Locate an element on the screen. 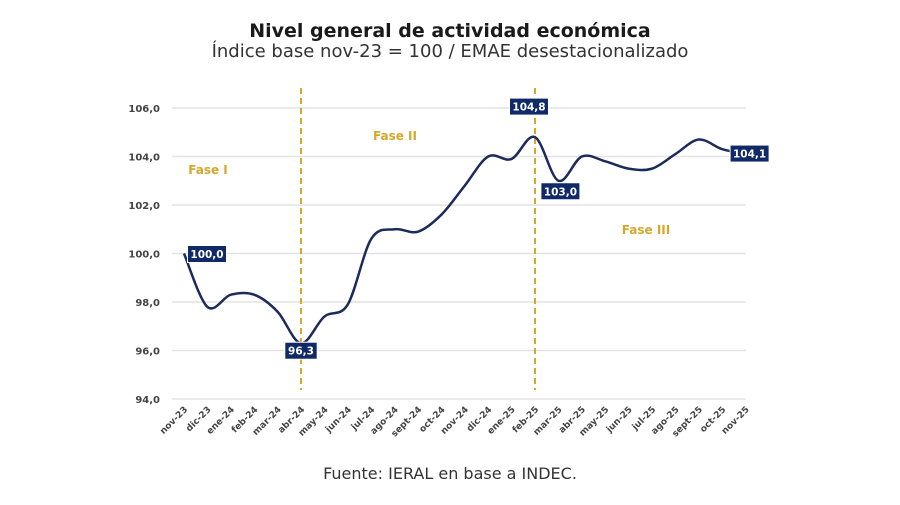 The height and width of the screenshot is (505, 900). phase-label: Fase II is located at coordinates (395, 136).